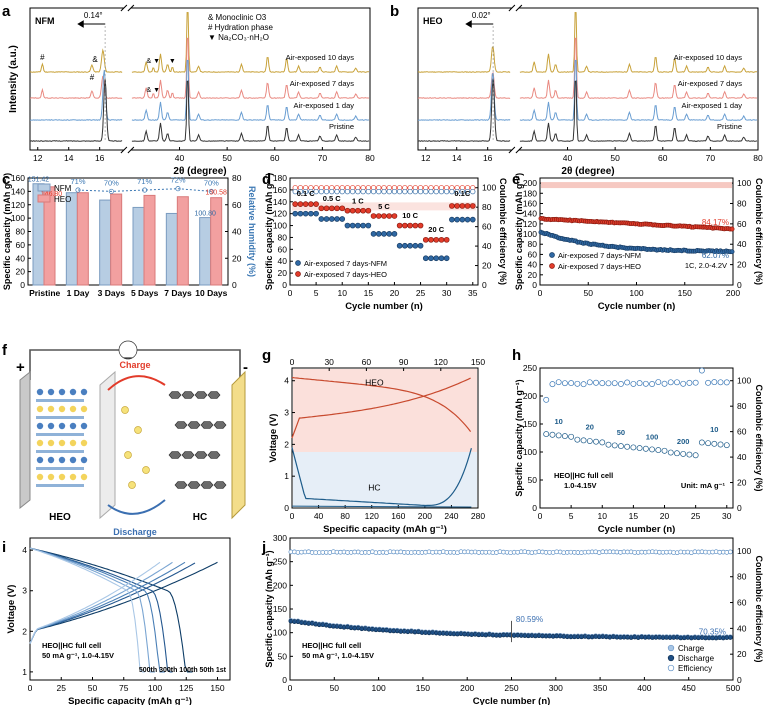  I want to click on y-tick-label: 80, so click(21, 232).